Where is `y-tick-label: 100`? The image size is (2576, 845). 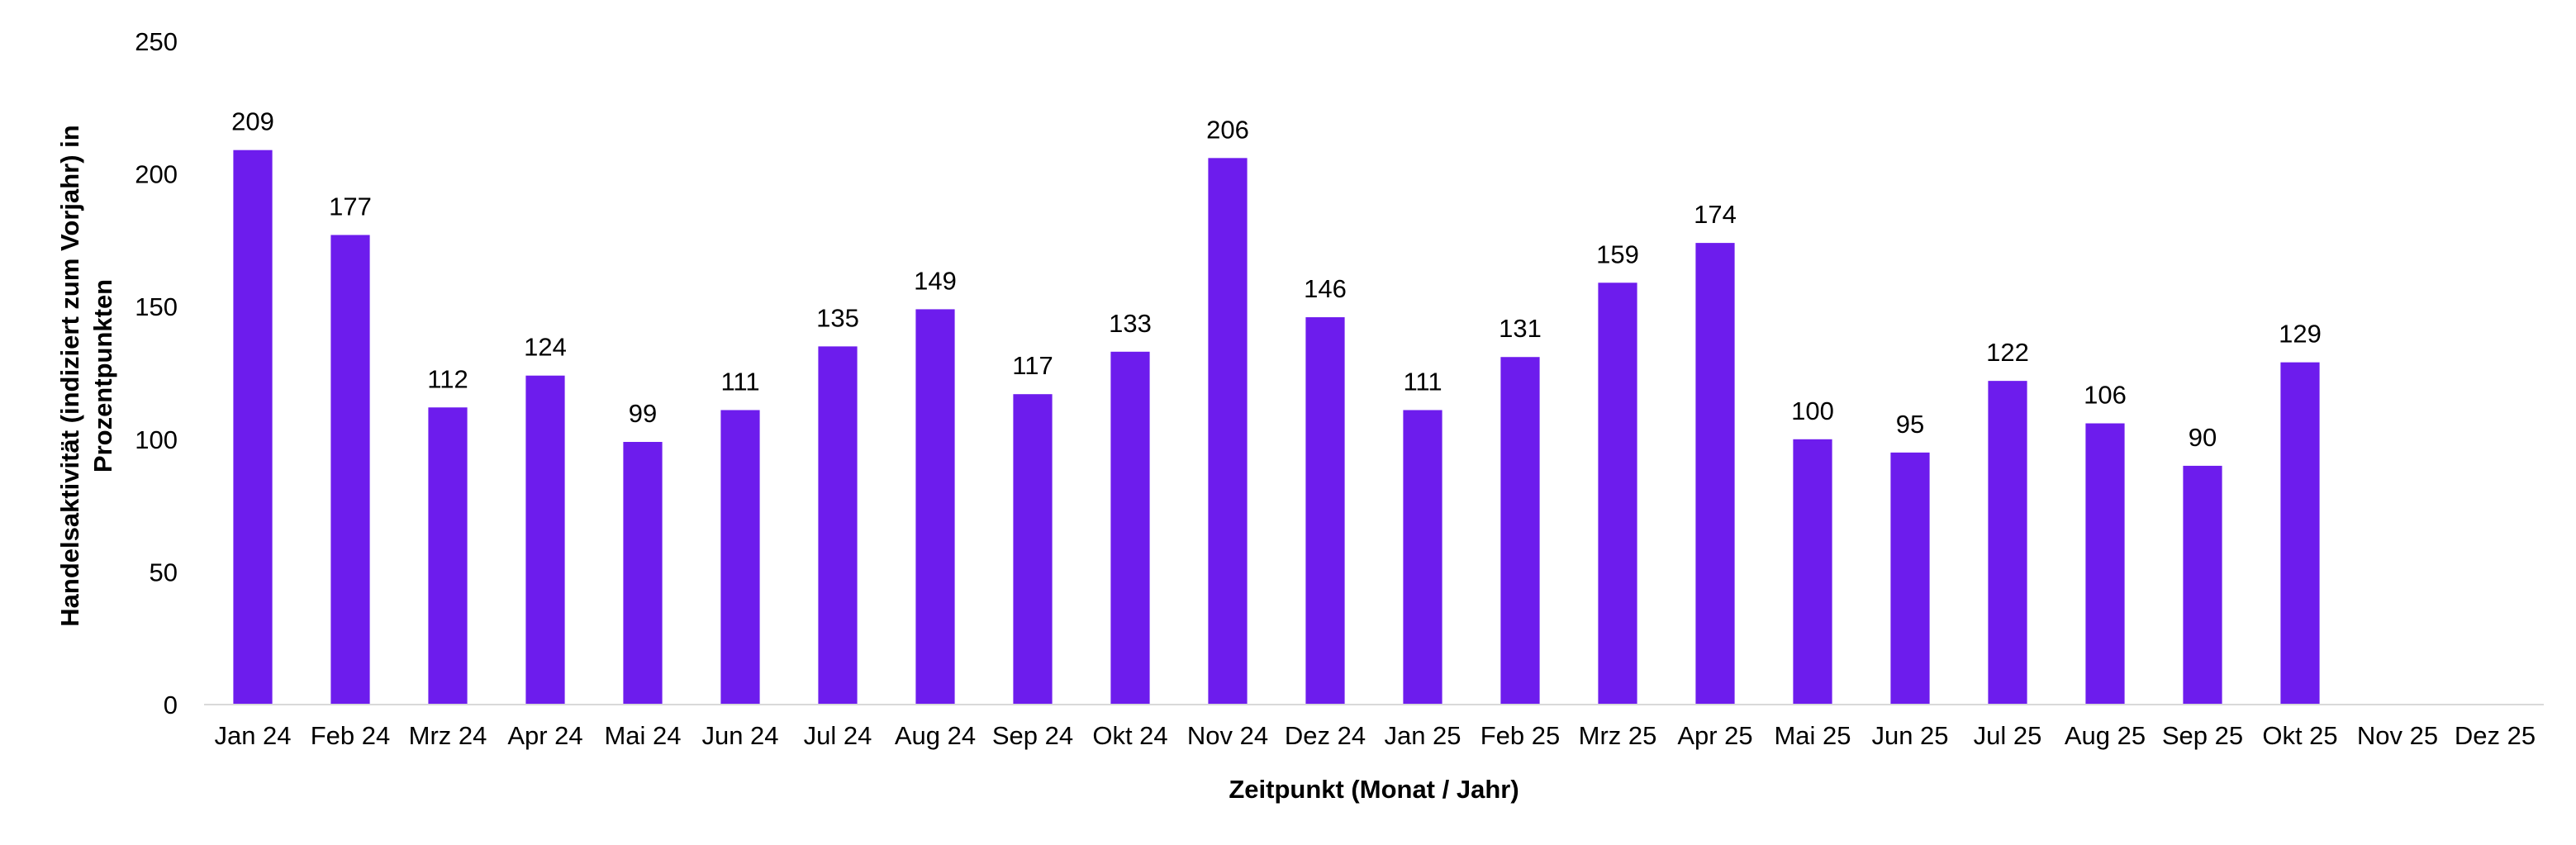 y-tick-label: 100 is located at coordinates (156, 440).